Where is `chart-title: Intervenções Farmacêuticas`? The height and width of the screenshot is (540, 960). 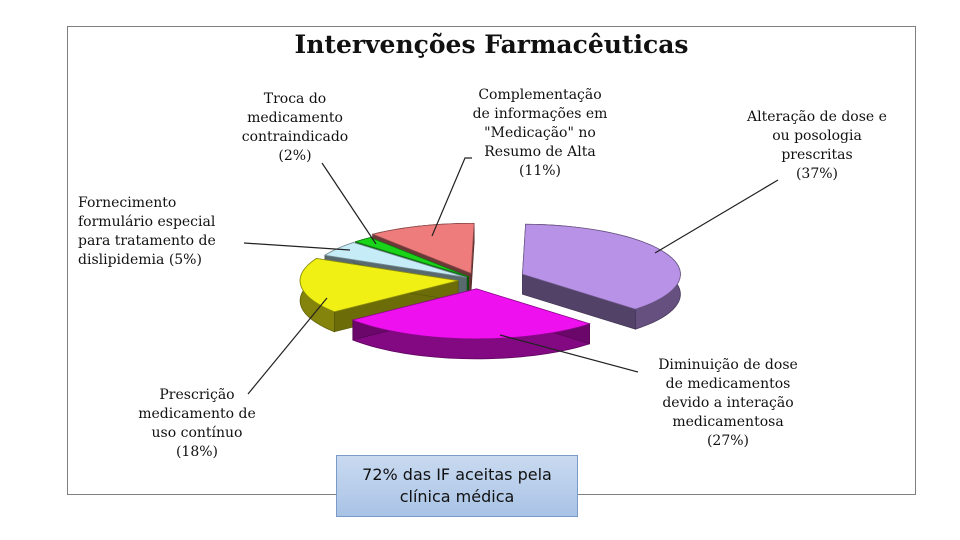
chart-title: Intervenções Farmacêuticas is located at coordinates (491, 44).